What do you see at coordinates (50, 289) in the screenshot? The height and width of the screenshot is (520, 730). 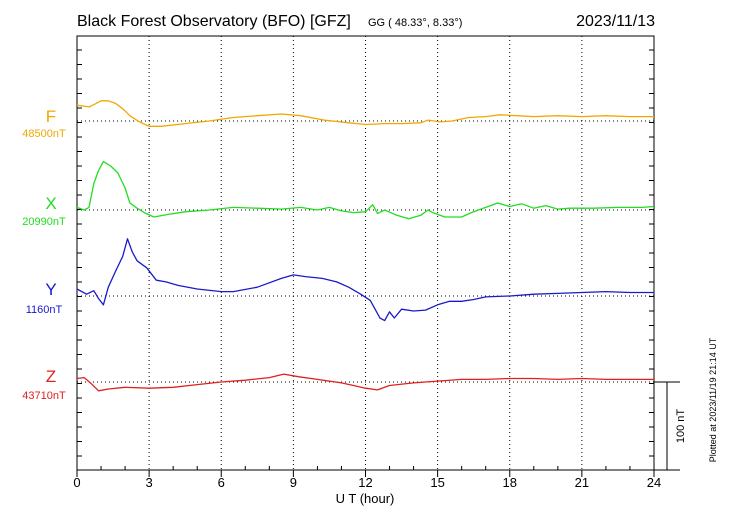 I see `series-name-y: Y` at bounding box center [50, 289].